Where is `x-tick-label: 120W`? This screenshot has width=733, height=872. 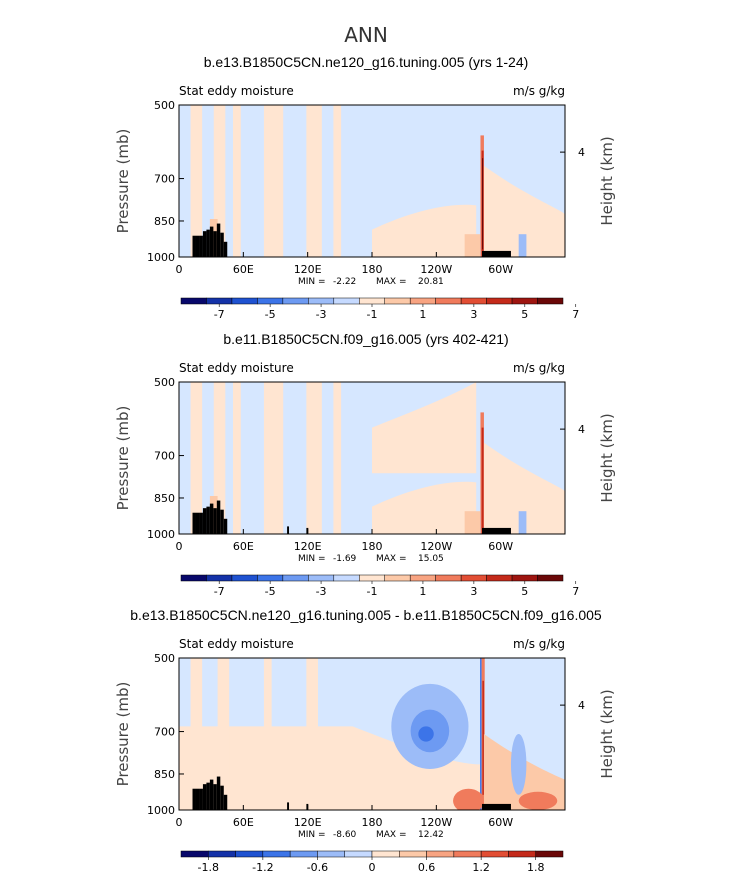
x-tick-label: 120W is located at coordinates (436, 546).